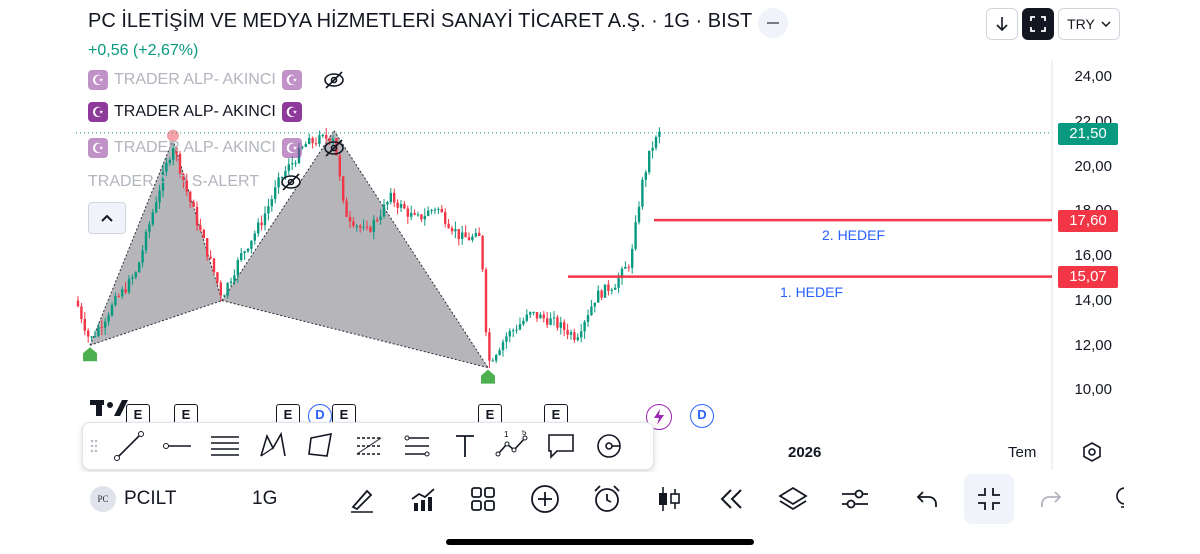 The height and width of the screenshot is (554, 1200). I want to click on currency-select: TRY, so click(1089, 24).